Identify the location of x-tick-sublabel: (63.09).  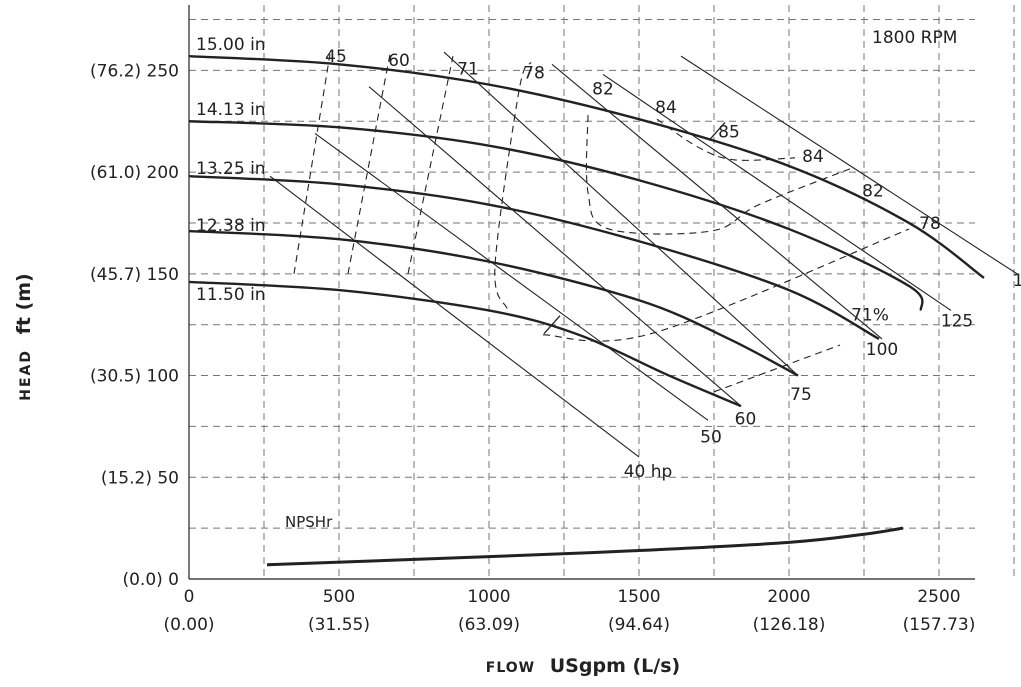
(489, 625).